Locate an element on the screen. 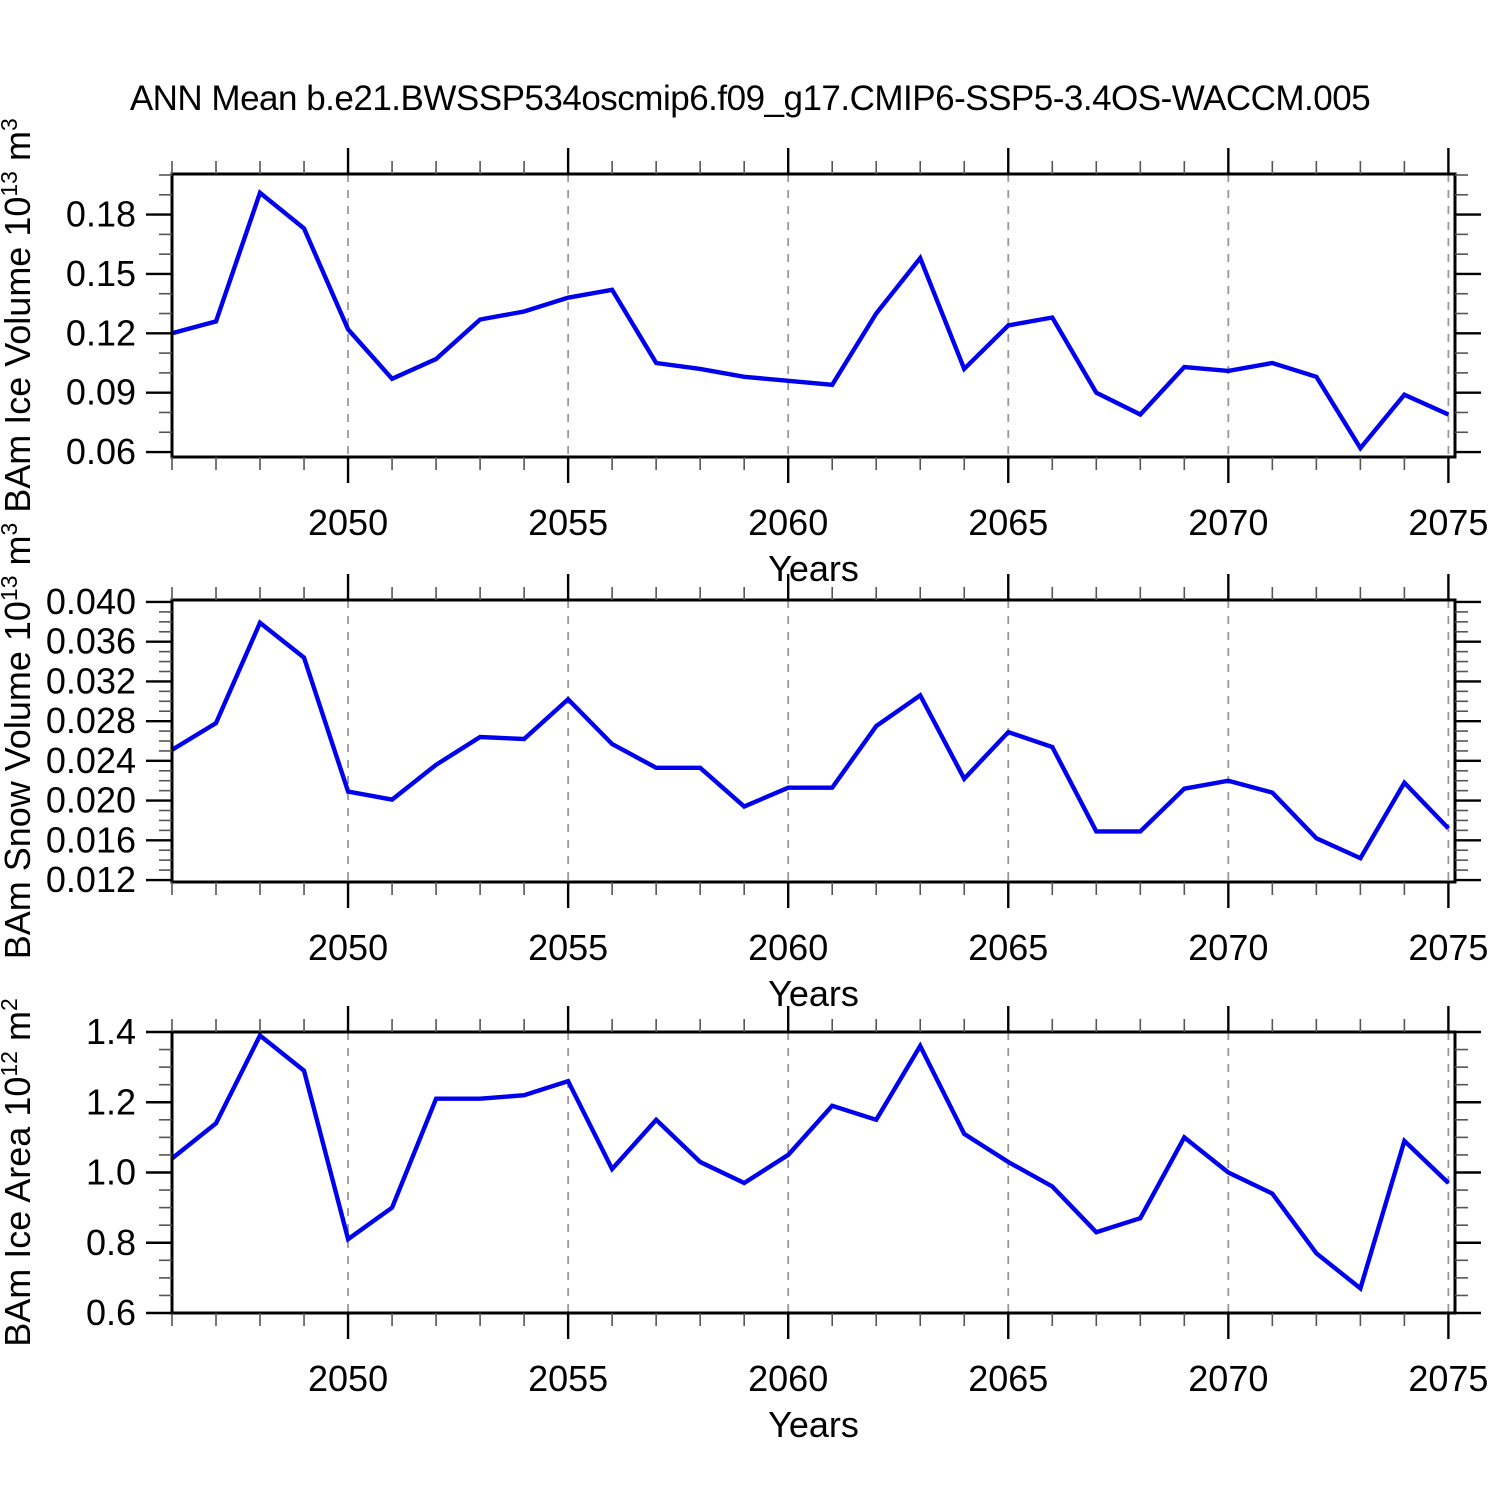  y-tick-label: 0.18 is located at coordinates (101, 214).